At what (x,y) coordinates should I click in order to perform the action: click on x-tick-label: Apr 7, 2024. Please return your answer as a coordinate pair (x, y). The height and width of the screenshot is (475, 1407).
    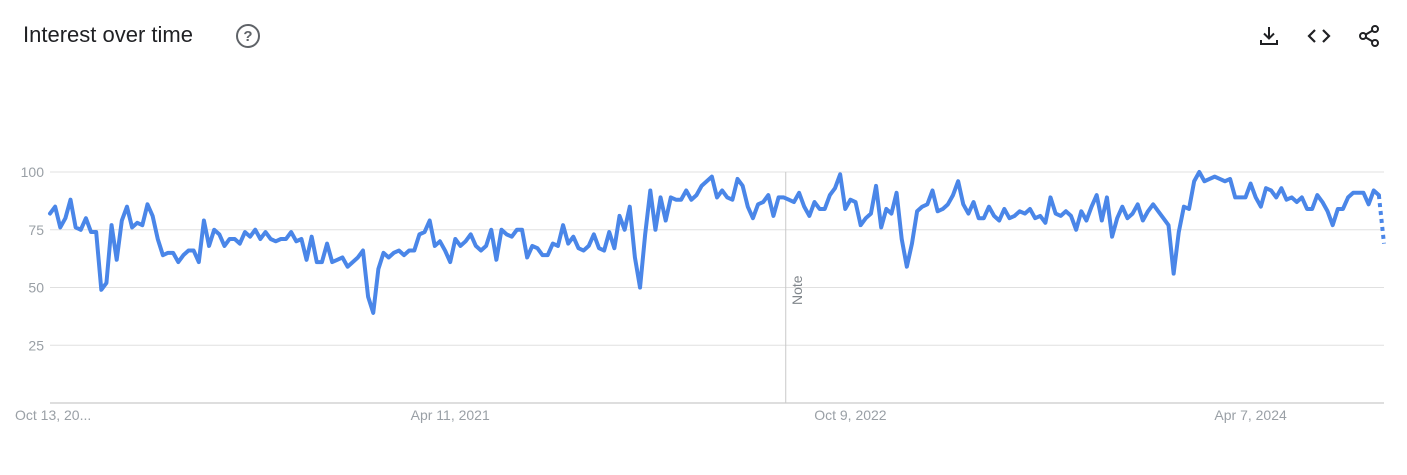
    Looking at the image, I should click on (1250, 415).